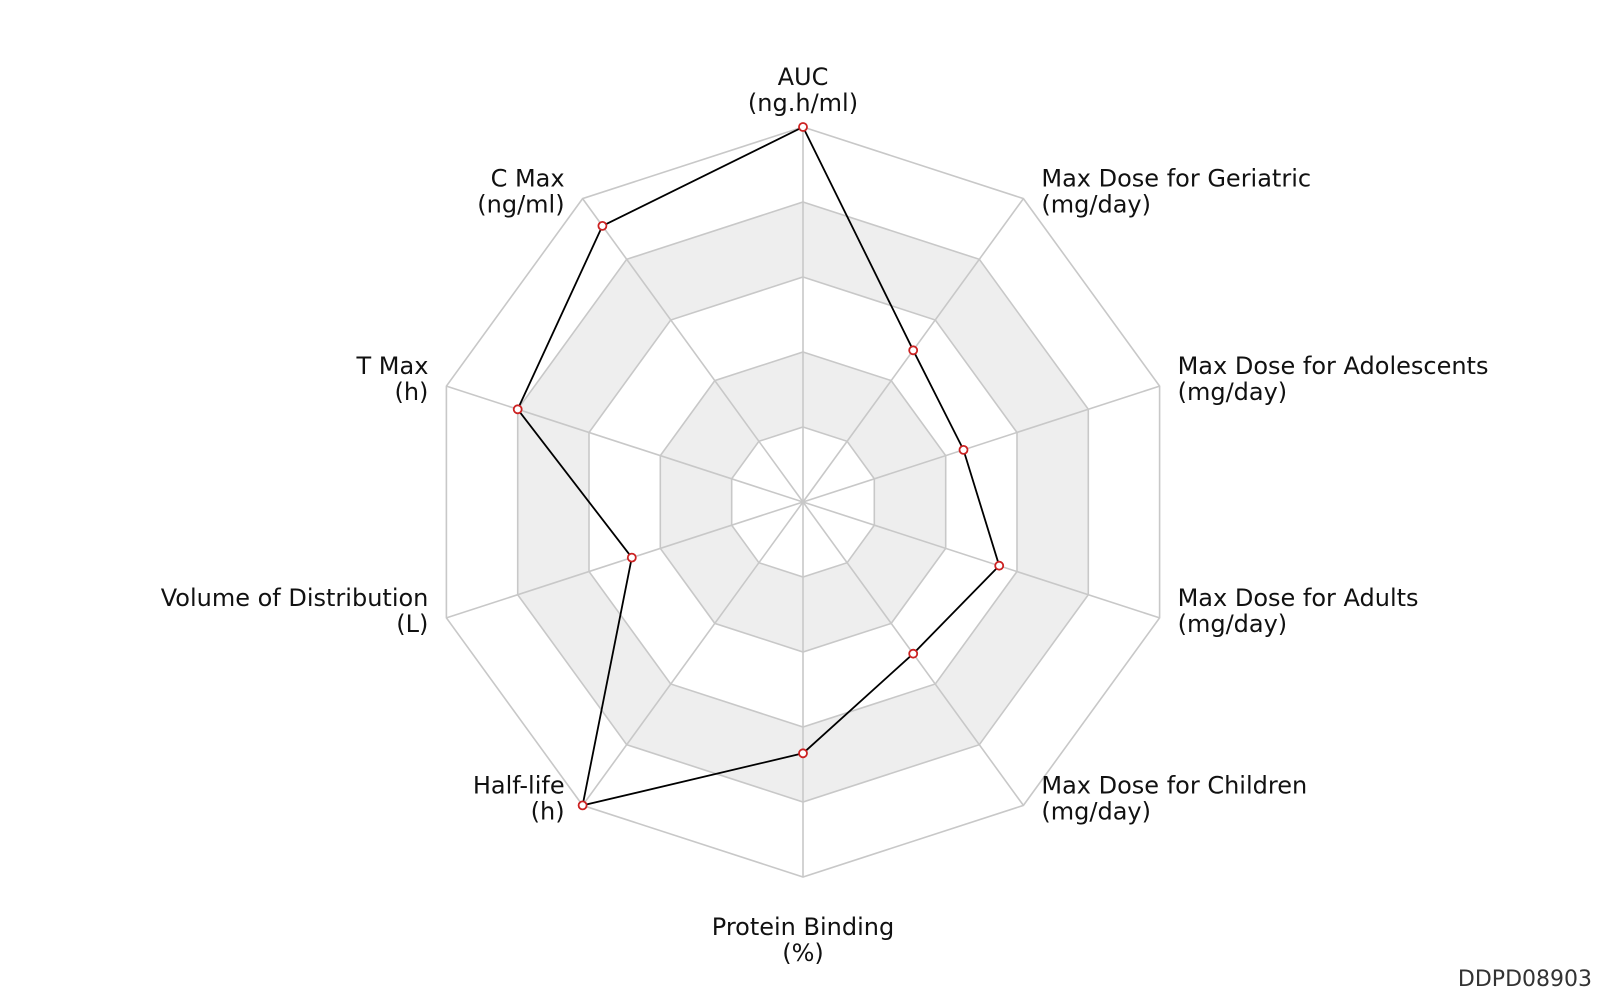 The height and width of the screenshot is (1000, 1600). I want to click on axis-name-5: Protein Binding, so click(803, 927).